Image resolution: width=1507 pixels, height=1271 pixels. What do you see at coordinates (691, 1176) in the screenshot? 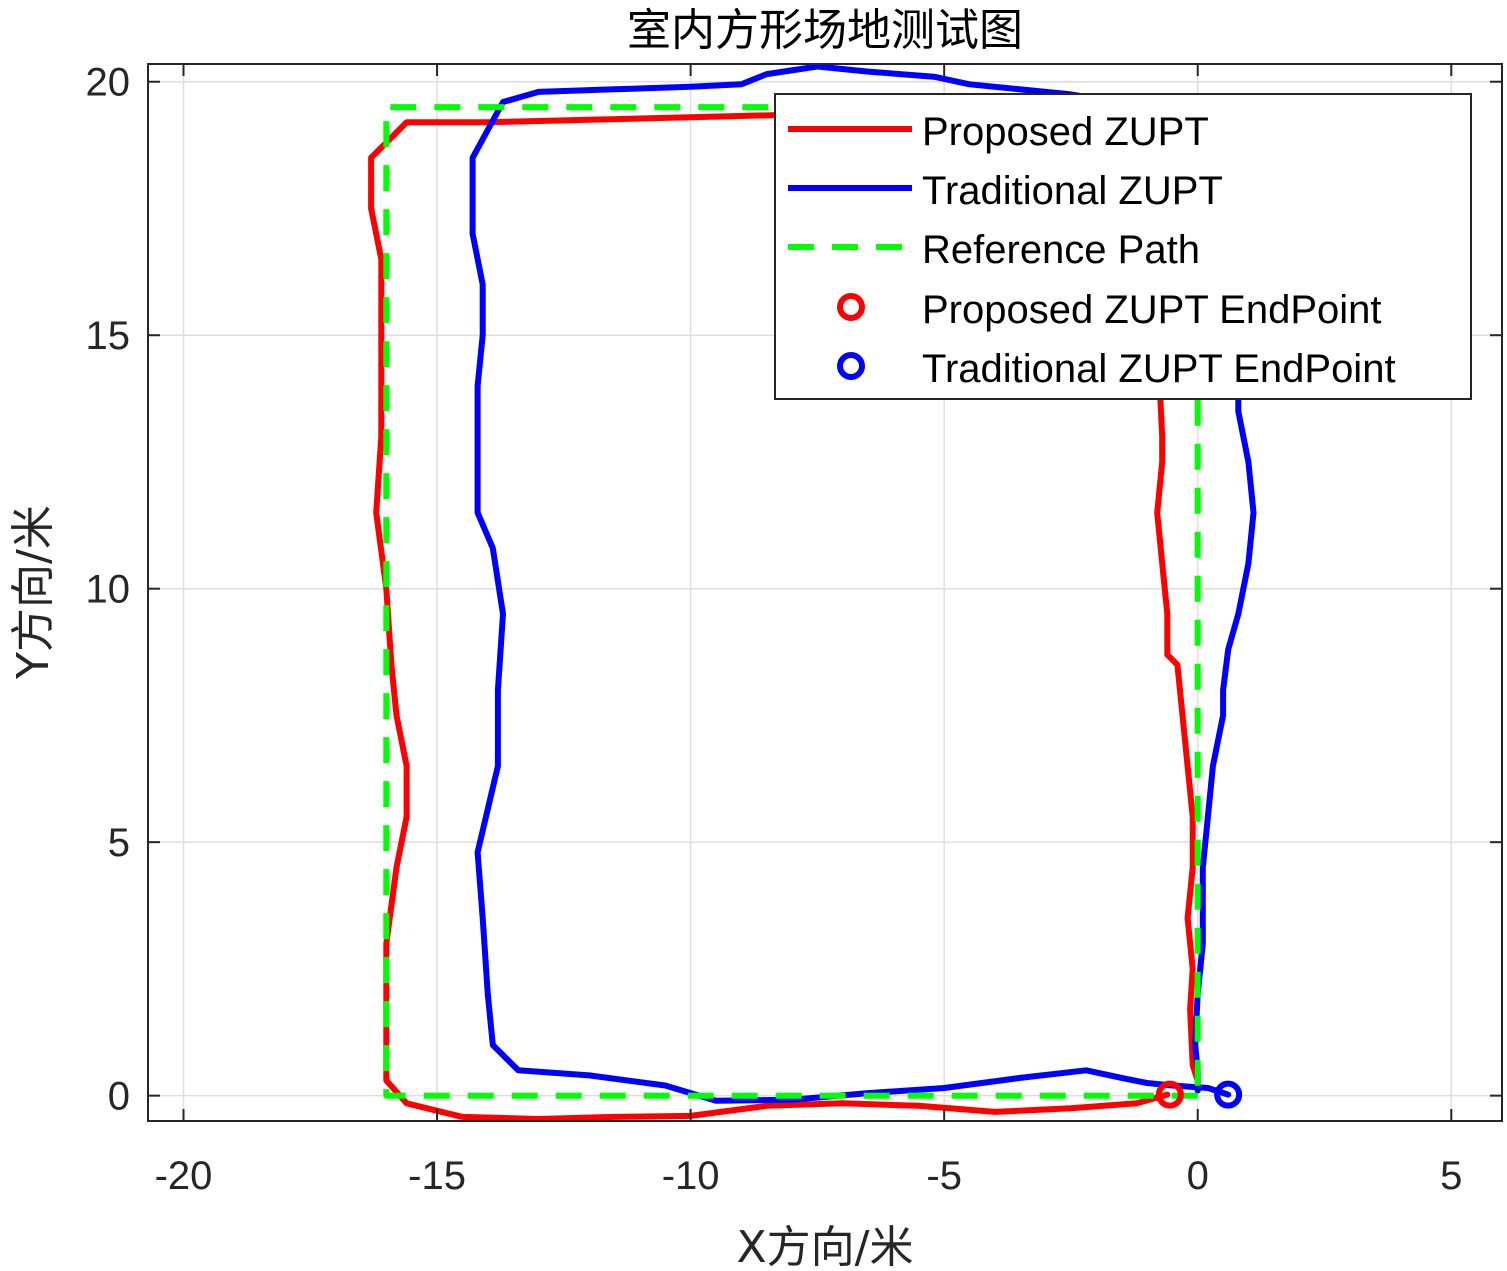
I see `x-tick-label: -10` at bounding box center [691, 1176].